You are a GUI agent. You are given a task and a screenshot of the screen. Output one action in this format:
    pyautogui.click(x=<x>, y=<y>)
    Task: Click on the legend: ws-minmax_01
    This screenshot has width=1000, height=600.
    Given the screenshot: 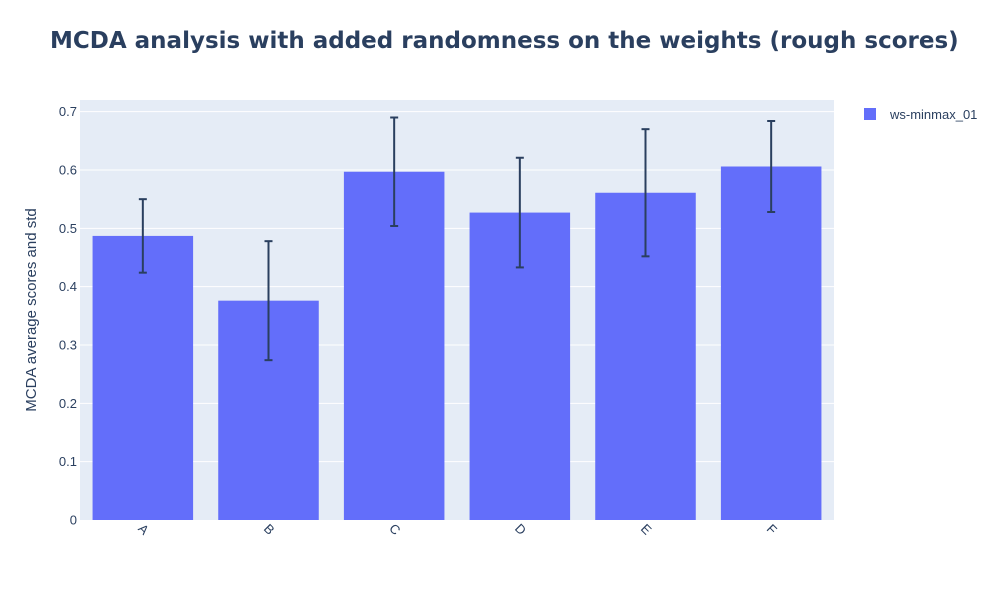 What is the action you would take?
    pyautogui.click(x=920, y=114)
    